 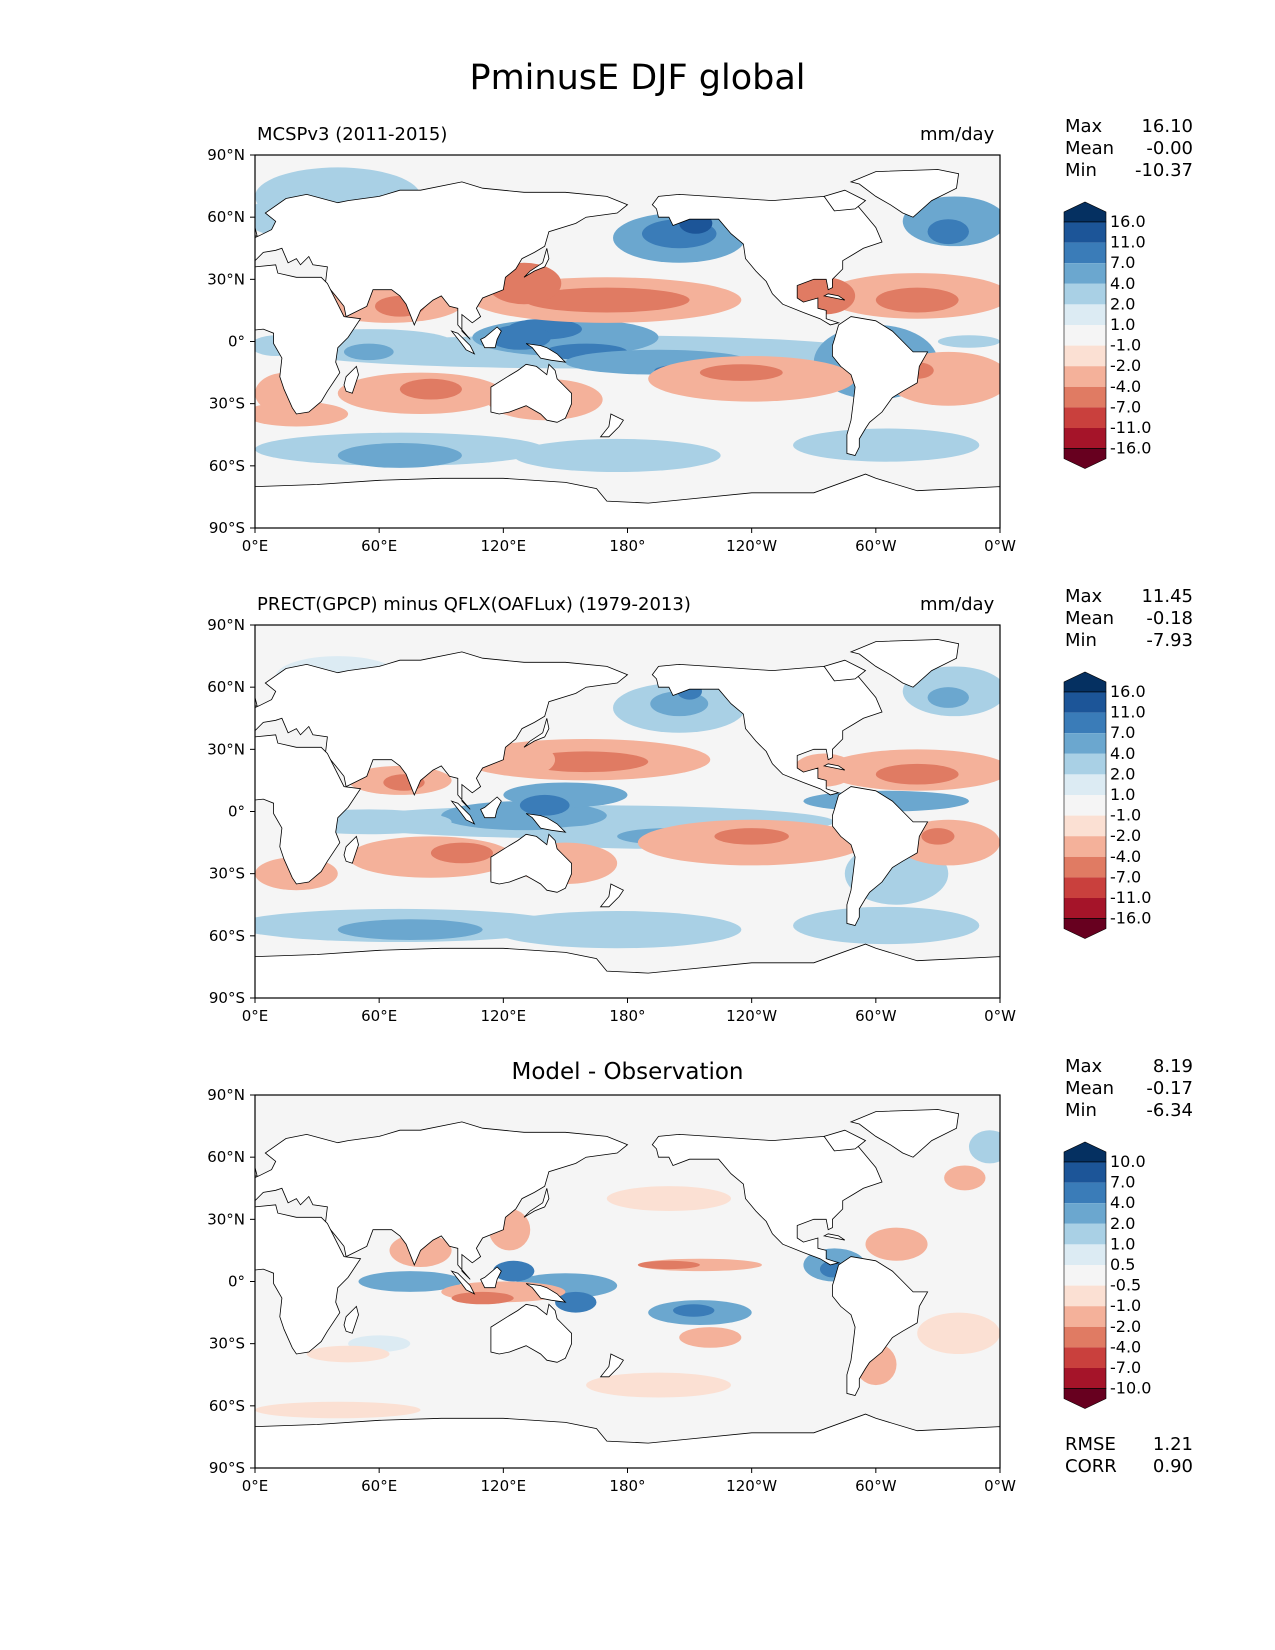 I want to click on lat-tick-label: 90°S, so click(x=227, y=1468).